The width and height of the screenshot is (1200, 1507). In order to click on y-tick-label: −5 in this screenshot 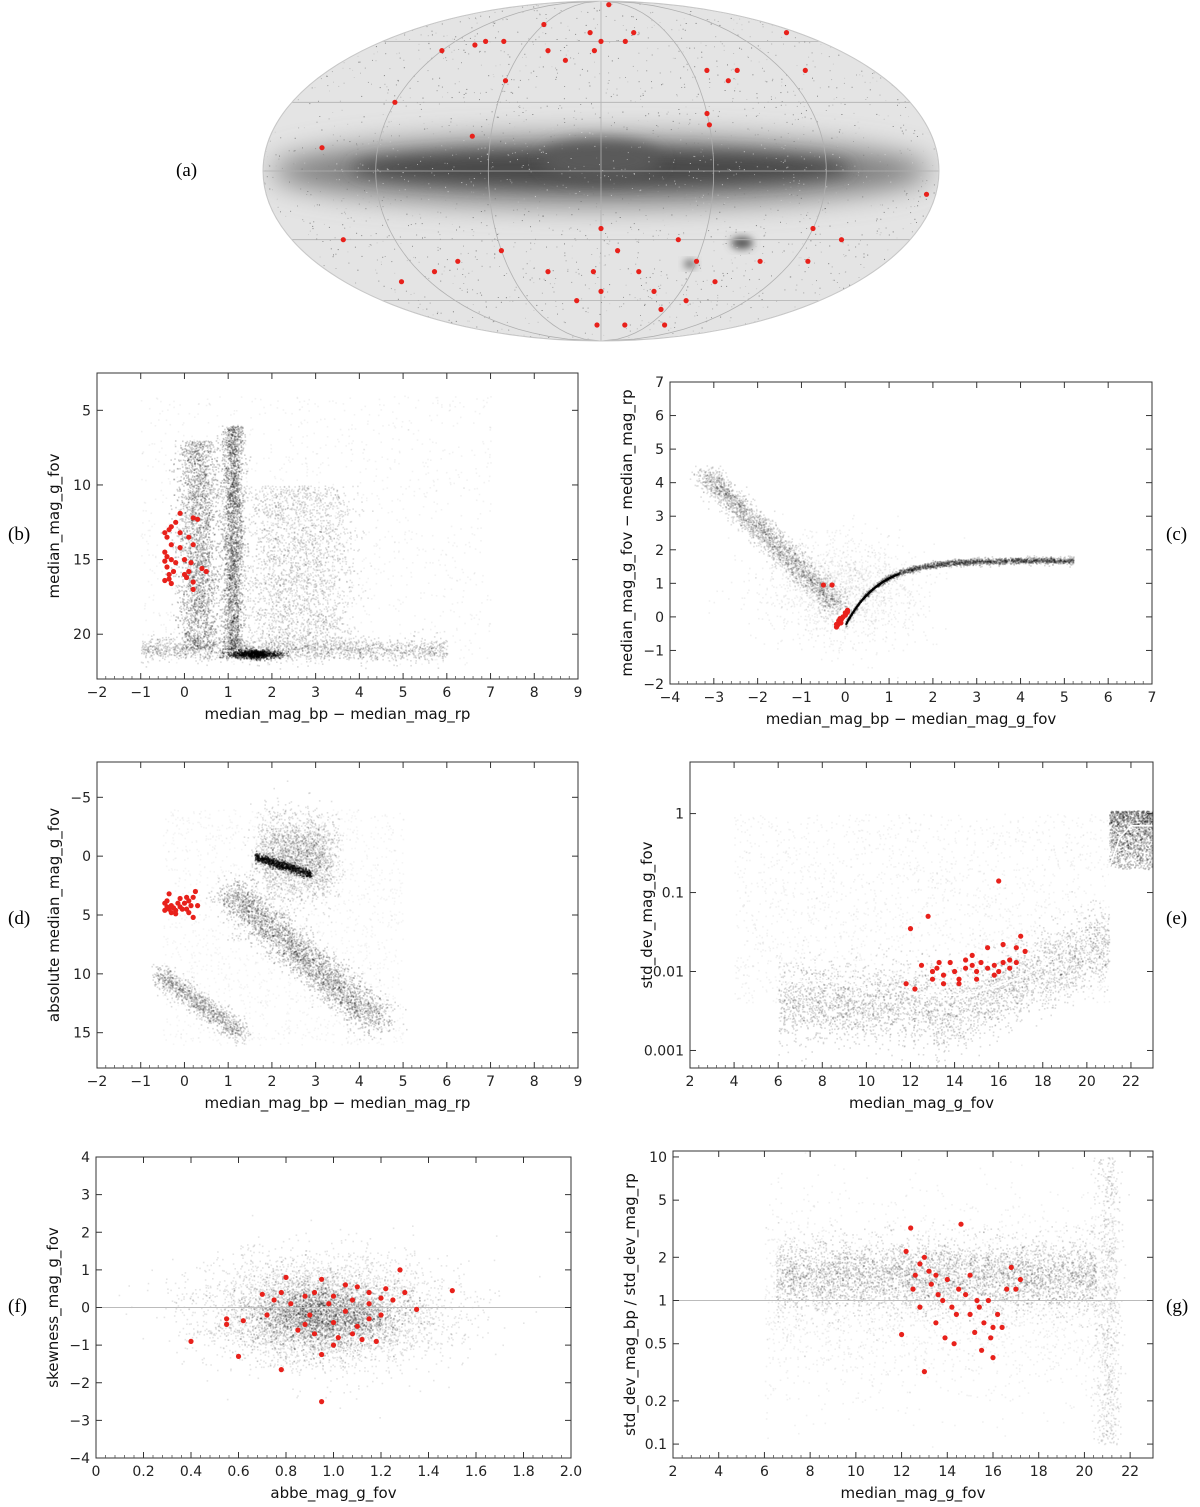, I will do `click(80, 798)`.